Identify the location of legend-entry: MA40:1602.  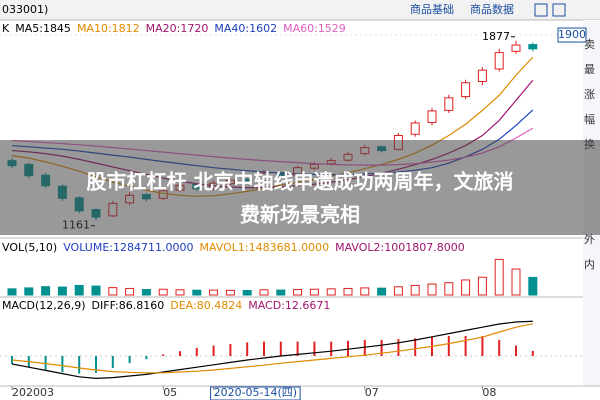
(245, 28).